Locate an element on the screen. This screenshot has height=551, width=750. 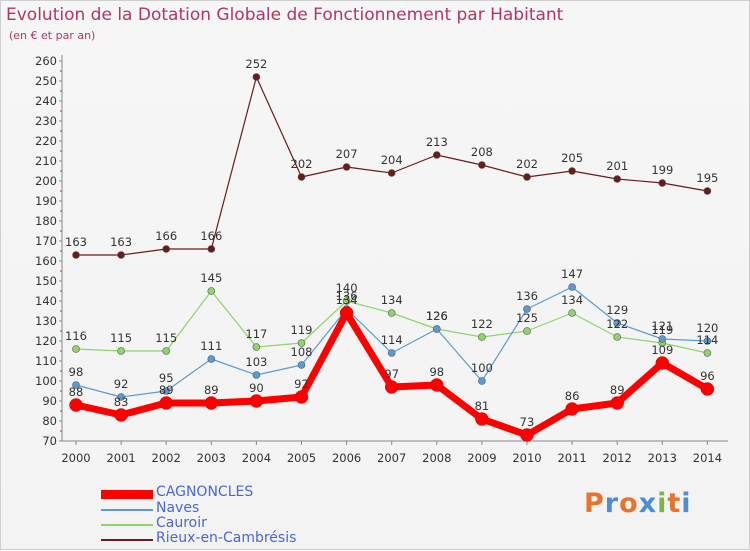
y-tick-label: 120 is located at coordinates (46, 341).